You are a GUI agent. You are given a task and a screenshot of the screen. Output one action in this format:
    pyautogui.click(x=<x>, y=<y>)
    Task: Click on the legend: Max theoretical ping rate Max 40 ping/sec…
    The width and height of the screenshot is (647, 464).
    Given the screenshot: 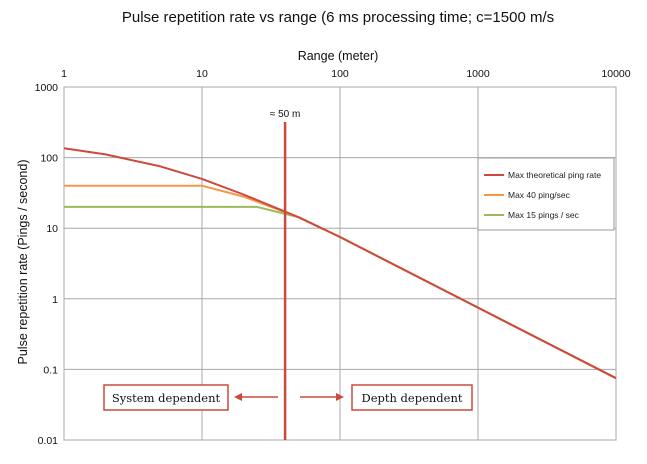 What is the action you would take?
    pyautogui.click(x=546, y=194)
    